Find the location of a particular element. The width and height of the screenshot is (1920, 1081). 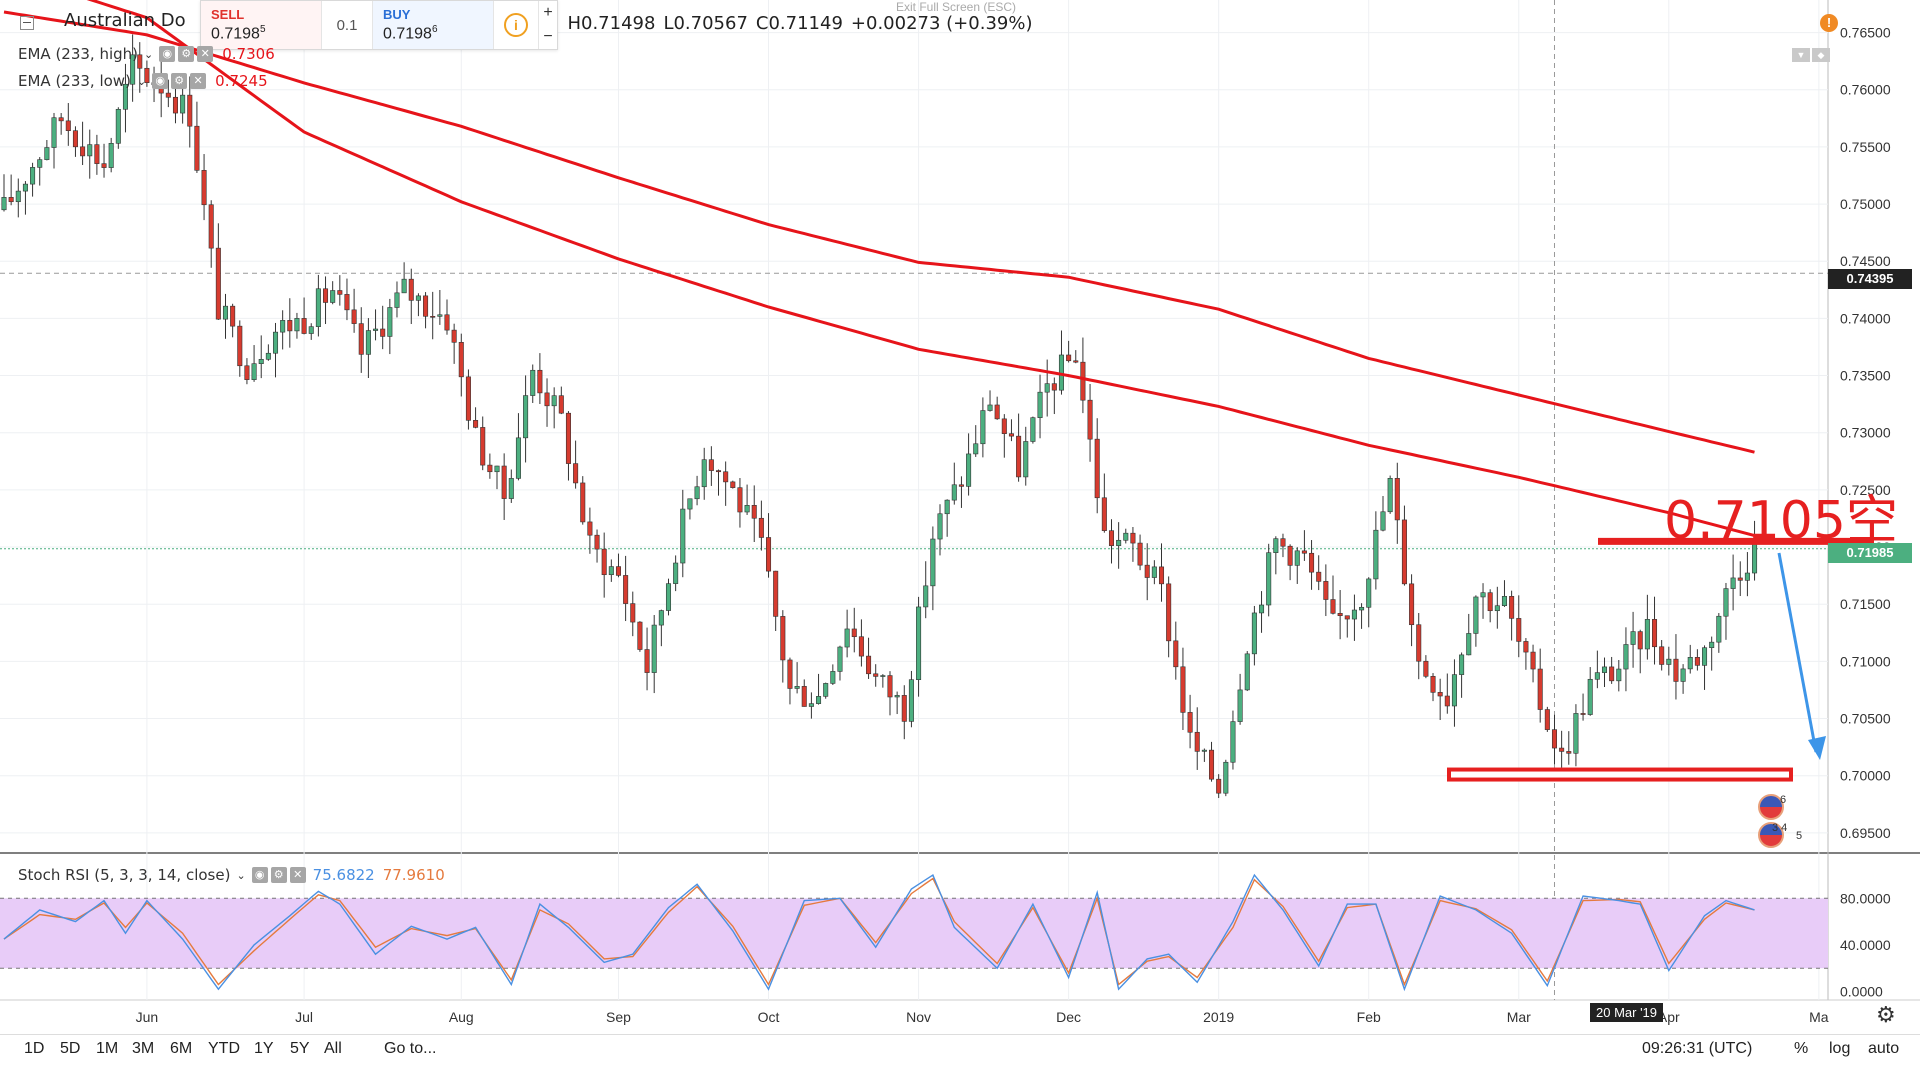

buy-button: BUY 0.71986 is located at coordinates (433, 25).